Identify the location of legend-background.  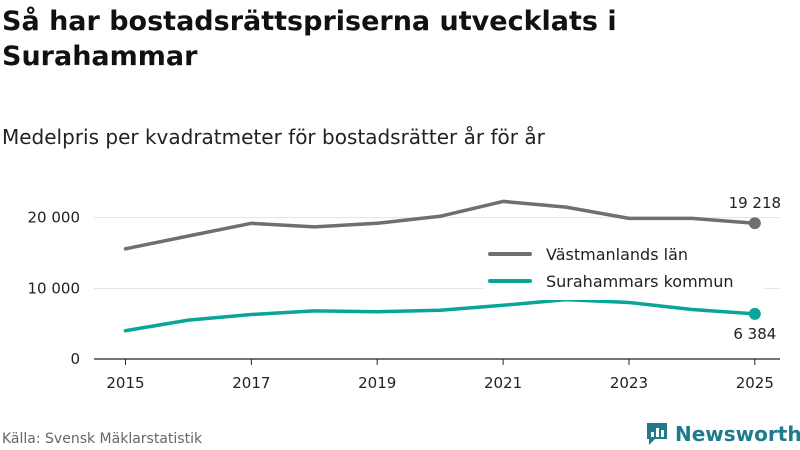
(624, 269).